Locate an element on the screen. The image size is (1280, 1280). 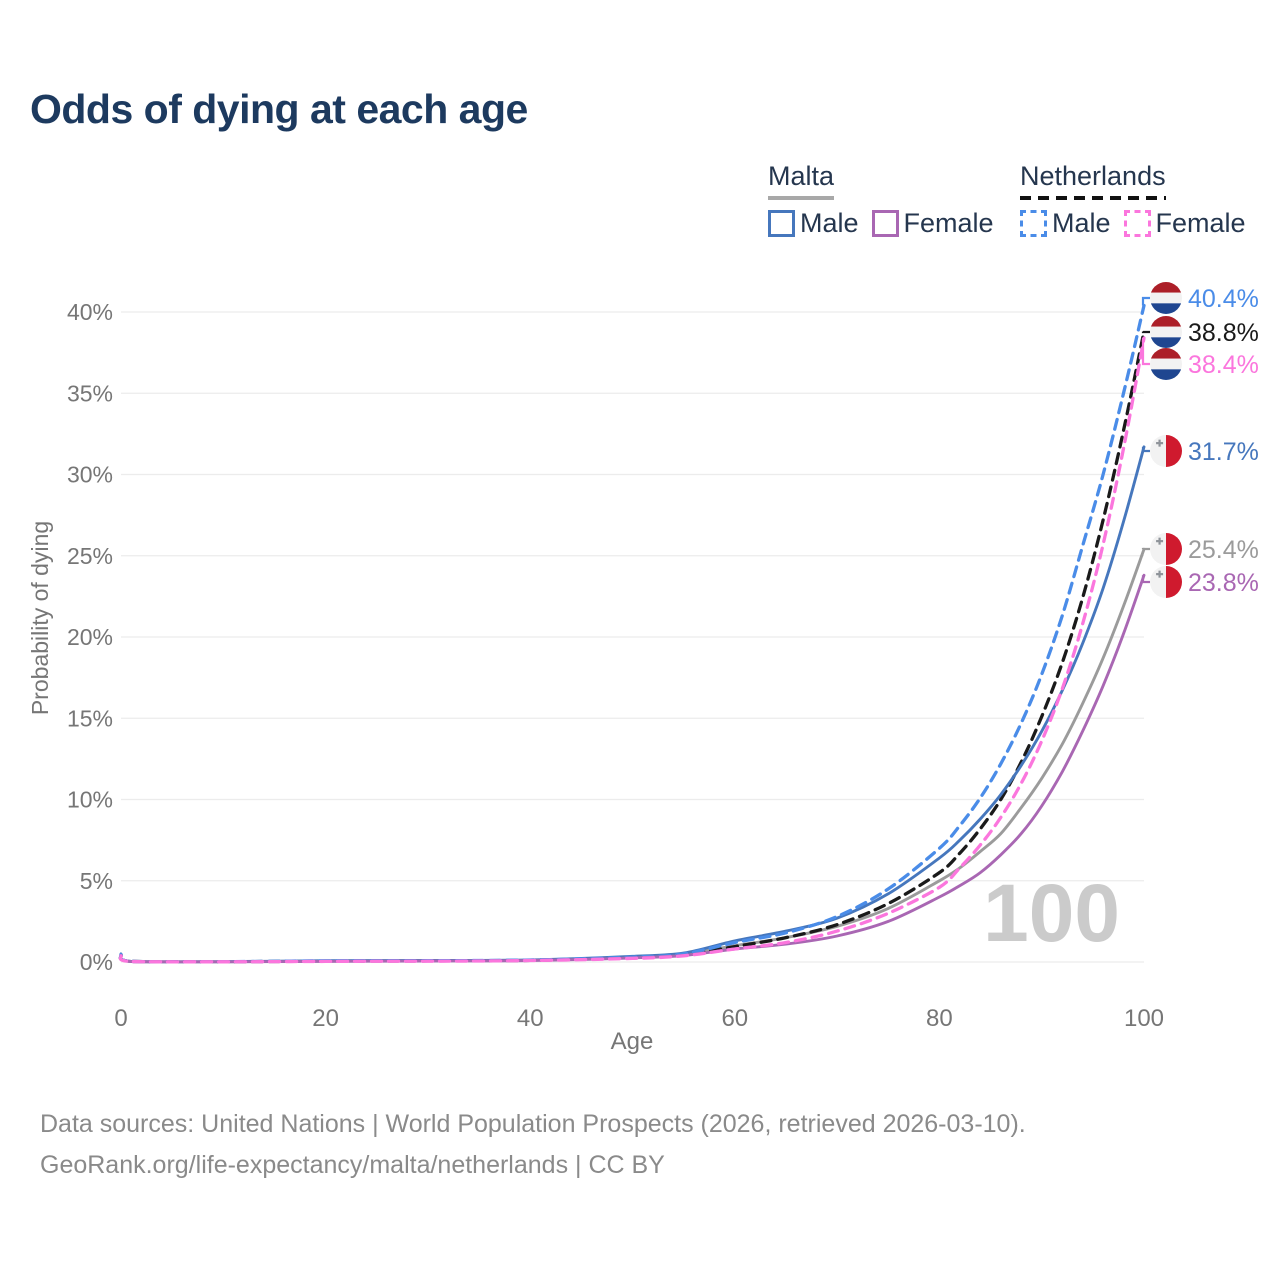
end-value-label-netherlands-female: 38.4% is located at coordinates (1223, 365).